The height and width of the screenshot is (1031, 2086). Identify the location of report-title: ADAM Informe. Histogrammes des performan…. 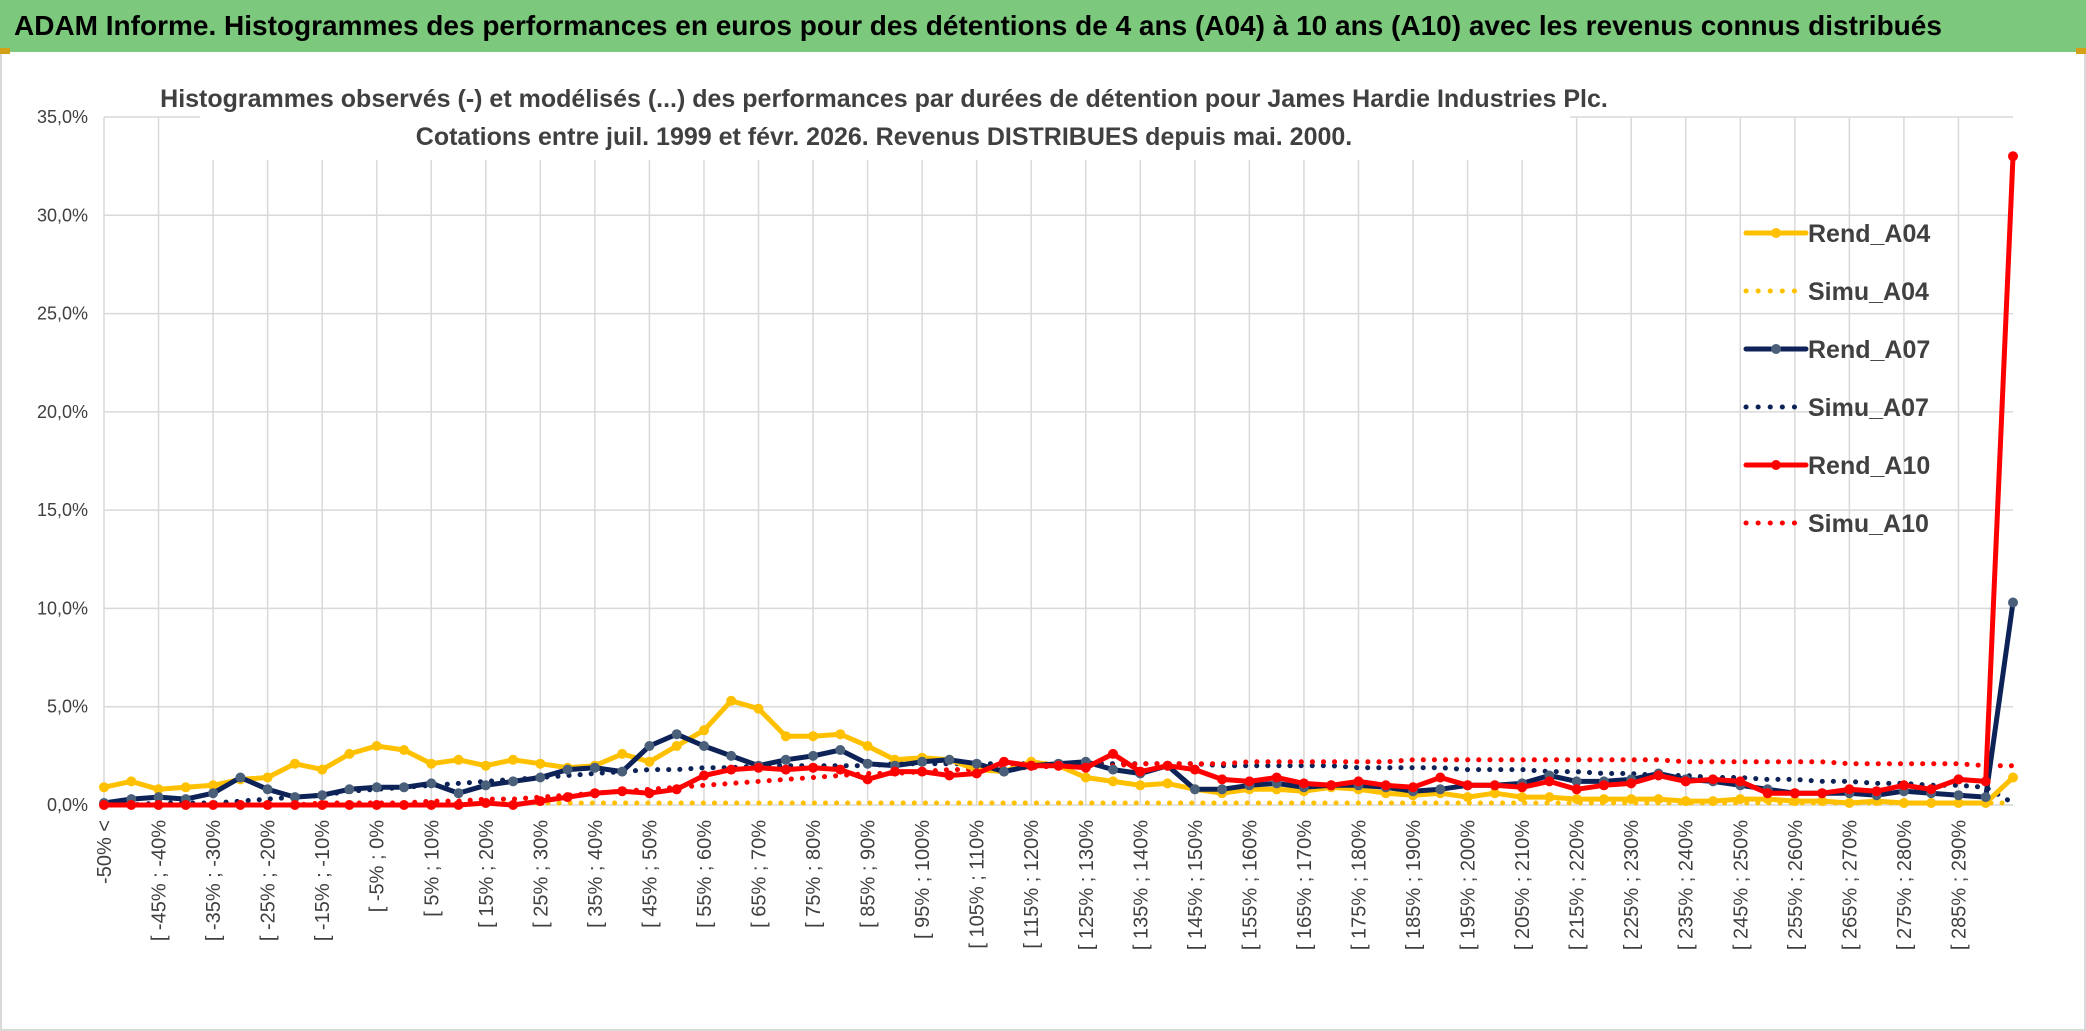
(978, 25).